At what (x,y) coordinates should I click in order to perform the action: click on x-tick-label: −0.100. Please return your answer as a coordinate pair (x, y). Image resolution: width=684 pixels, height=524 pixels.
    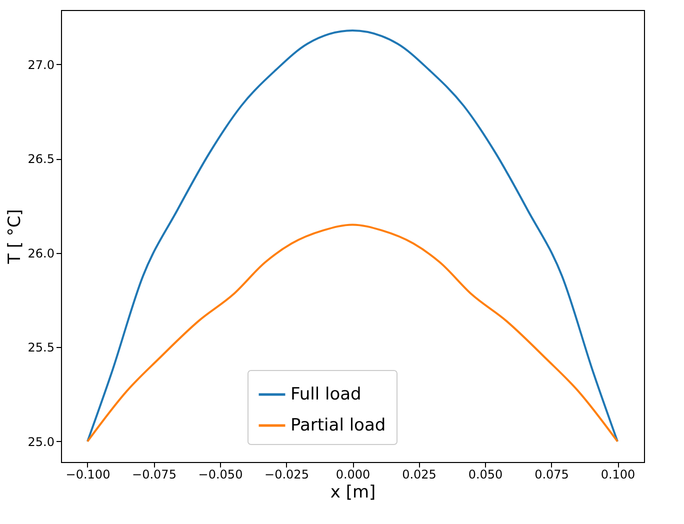
    Looking at the image, I should click on (88, 475).